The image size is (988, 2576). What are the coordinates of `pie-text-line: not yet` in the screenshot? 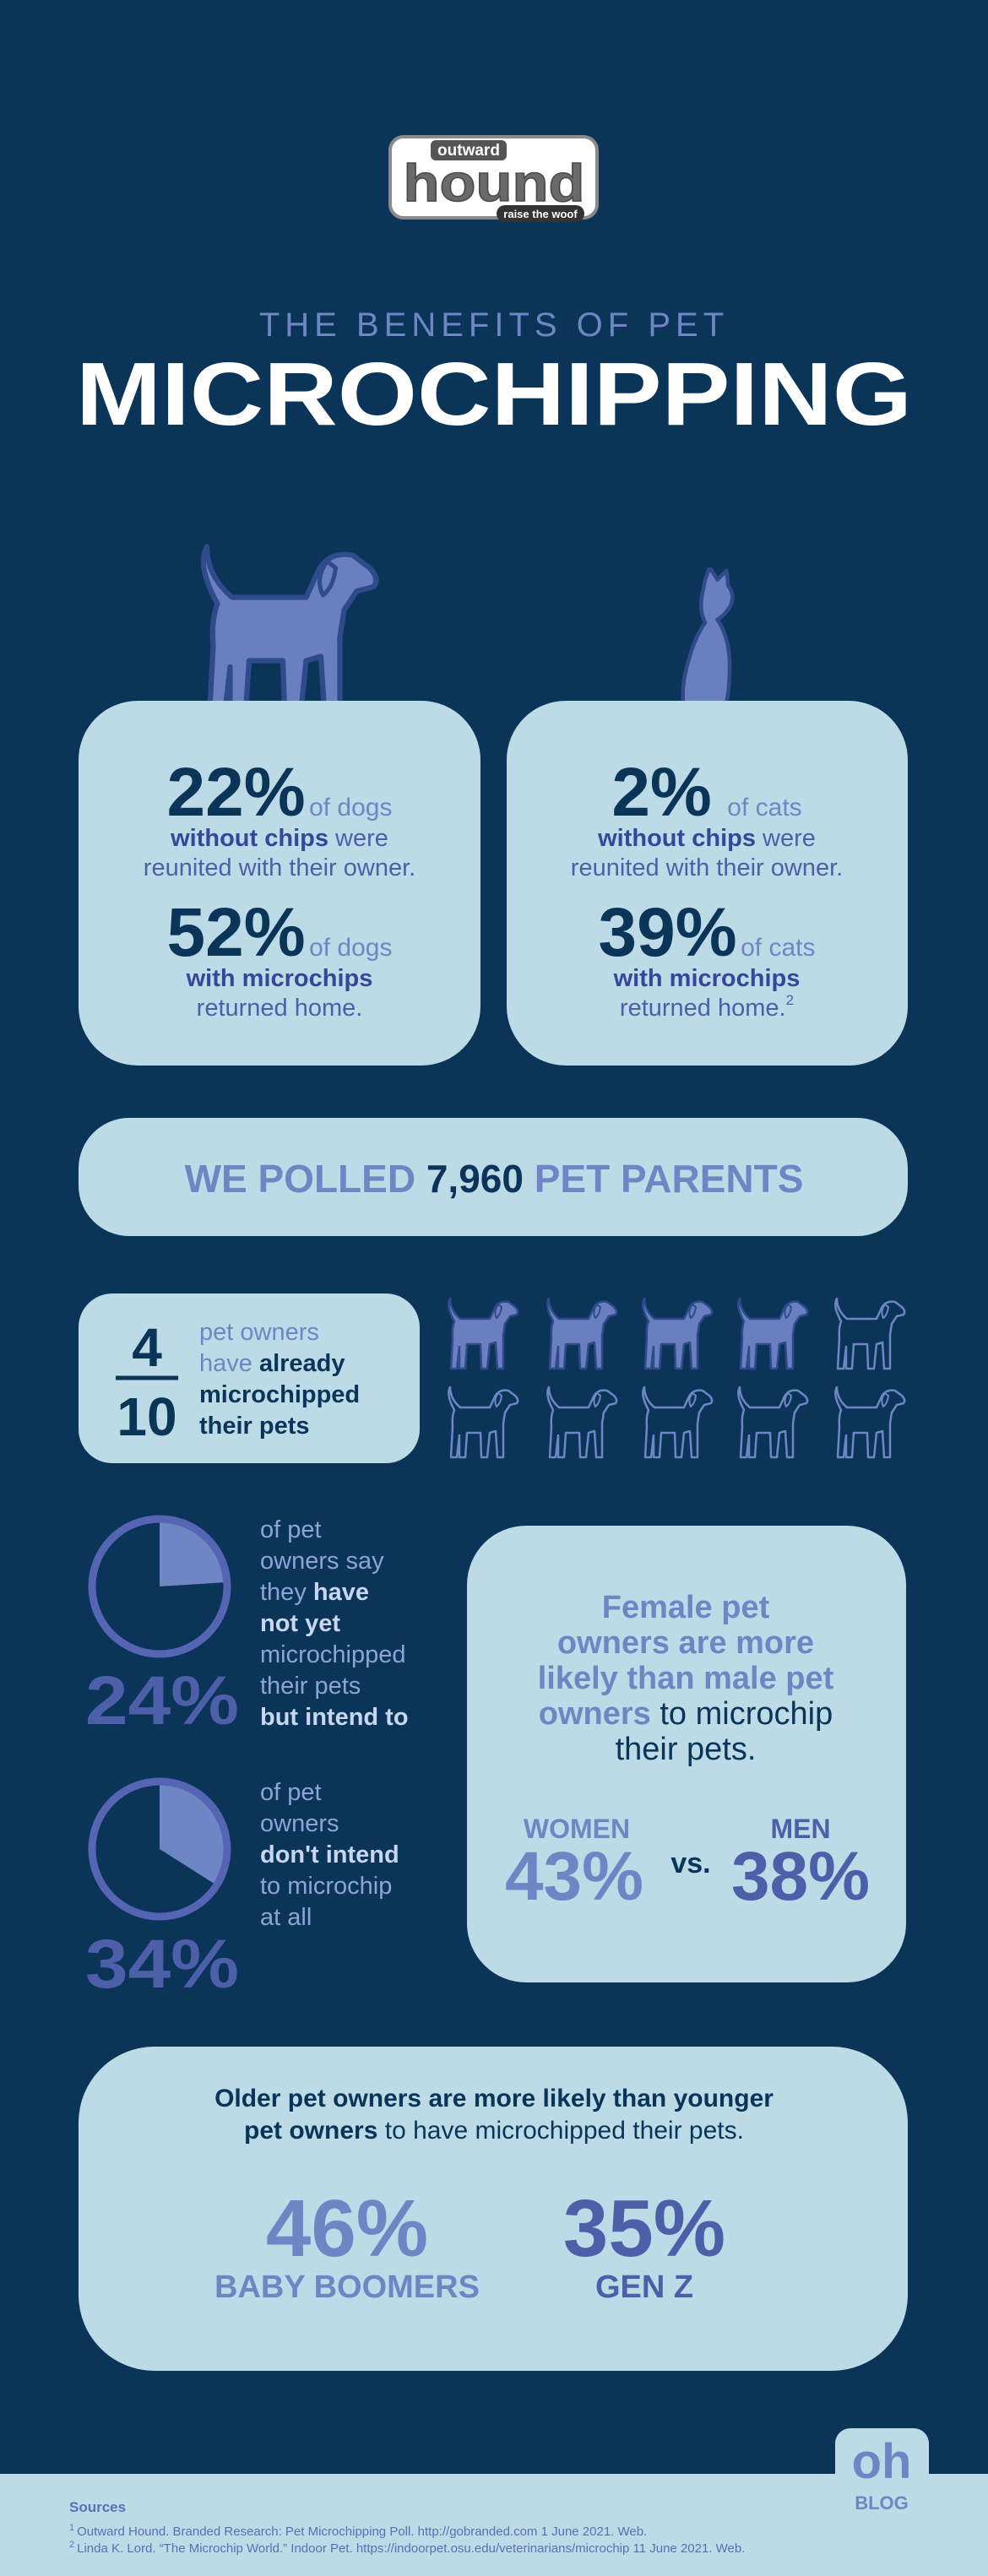 It's located at (300, 1624).